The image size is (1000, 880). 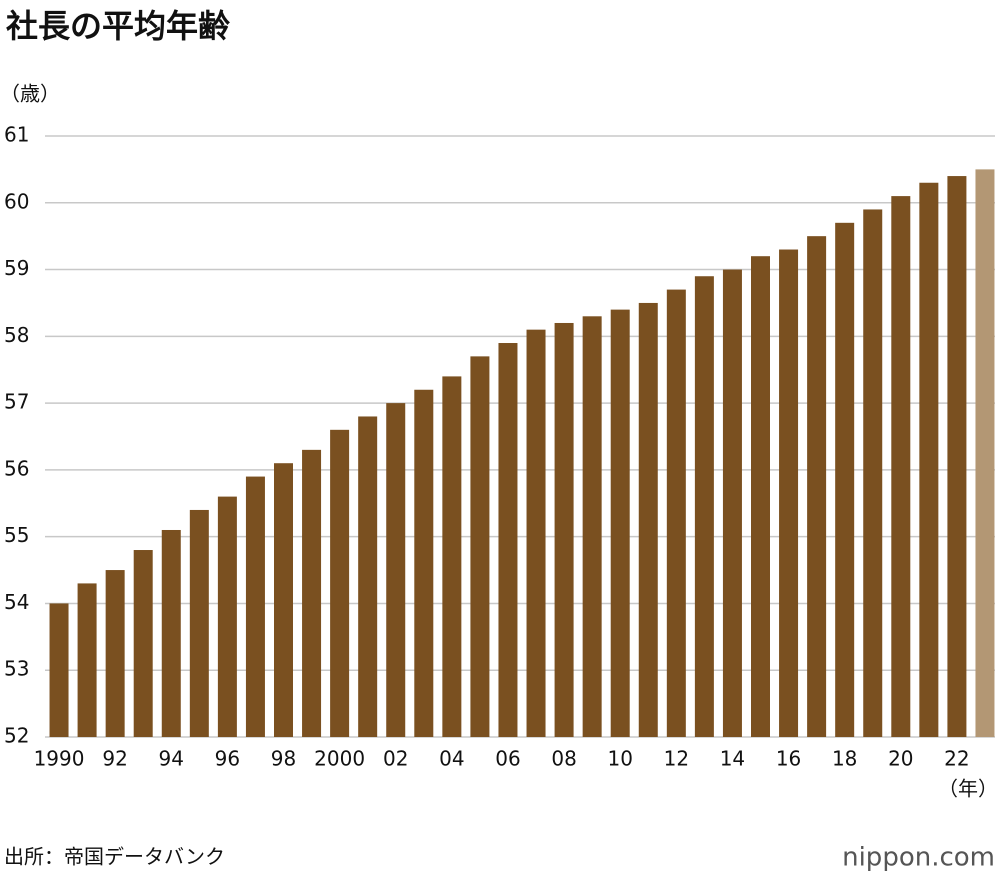 I want to click on y-tick-label: 61, so click(x=16, y=135).